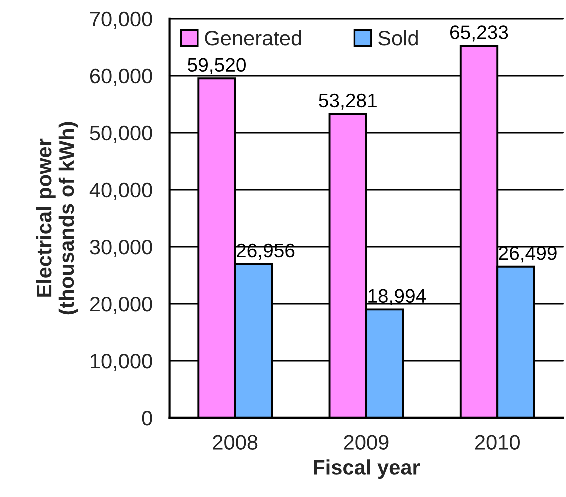  Describe the element at coordinates (121, 77) in the screenshot. I see `y-tick-label: 60,000` at that location.